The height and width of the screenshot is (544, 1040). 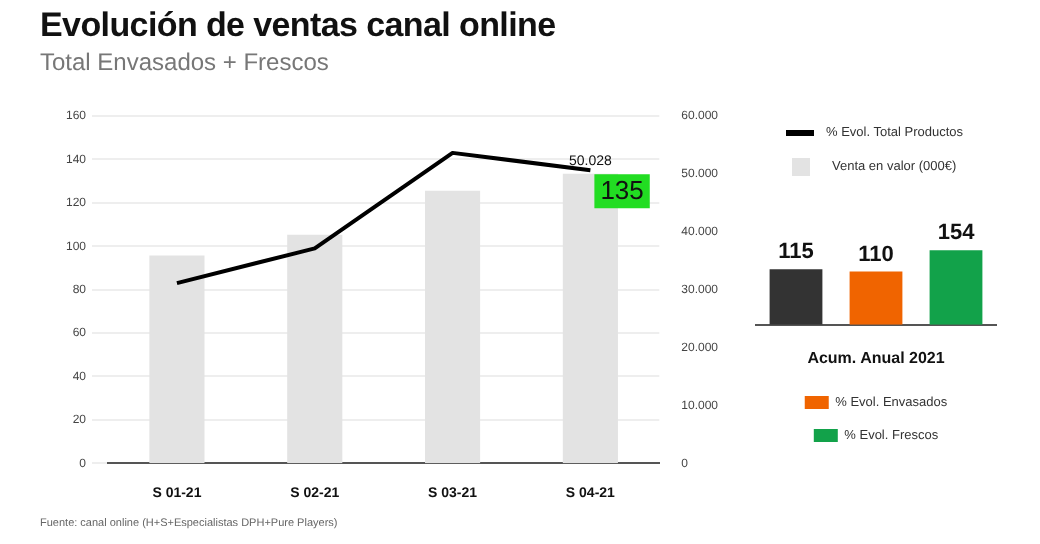 What do you see at coordinates (622, 190) in the screenshot?
I see `data-label: 135` at bounding box center [622, 190].